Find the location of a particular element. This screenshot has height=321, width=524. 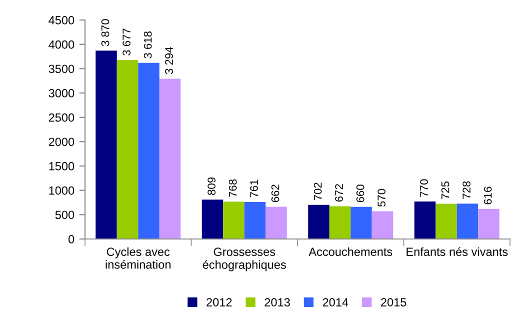

y-tick-label: 1500 is located at coordinates (61, 166).